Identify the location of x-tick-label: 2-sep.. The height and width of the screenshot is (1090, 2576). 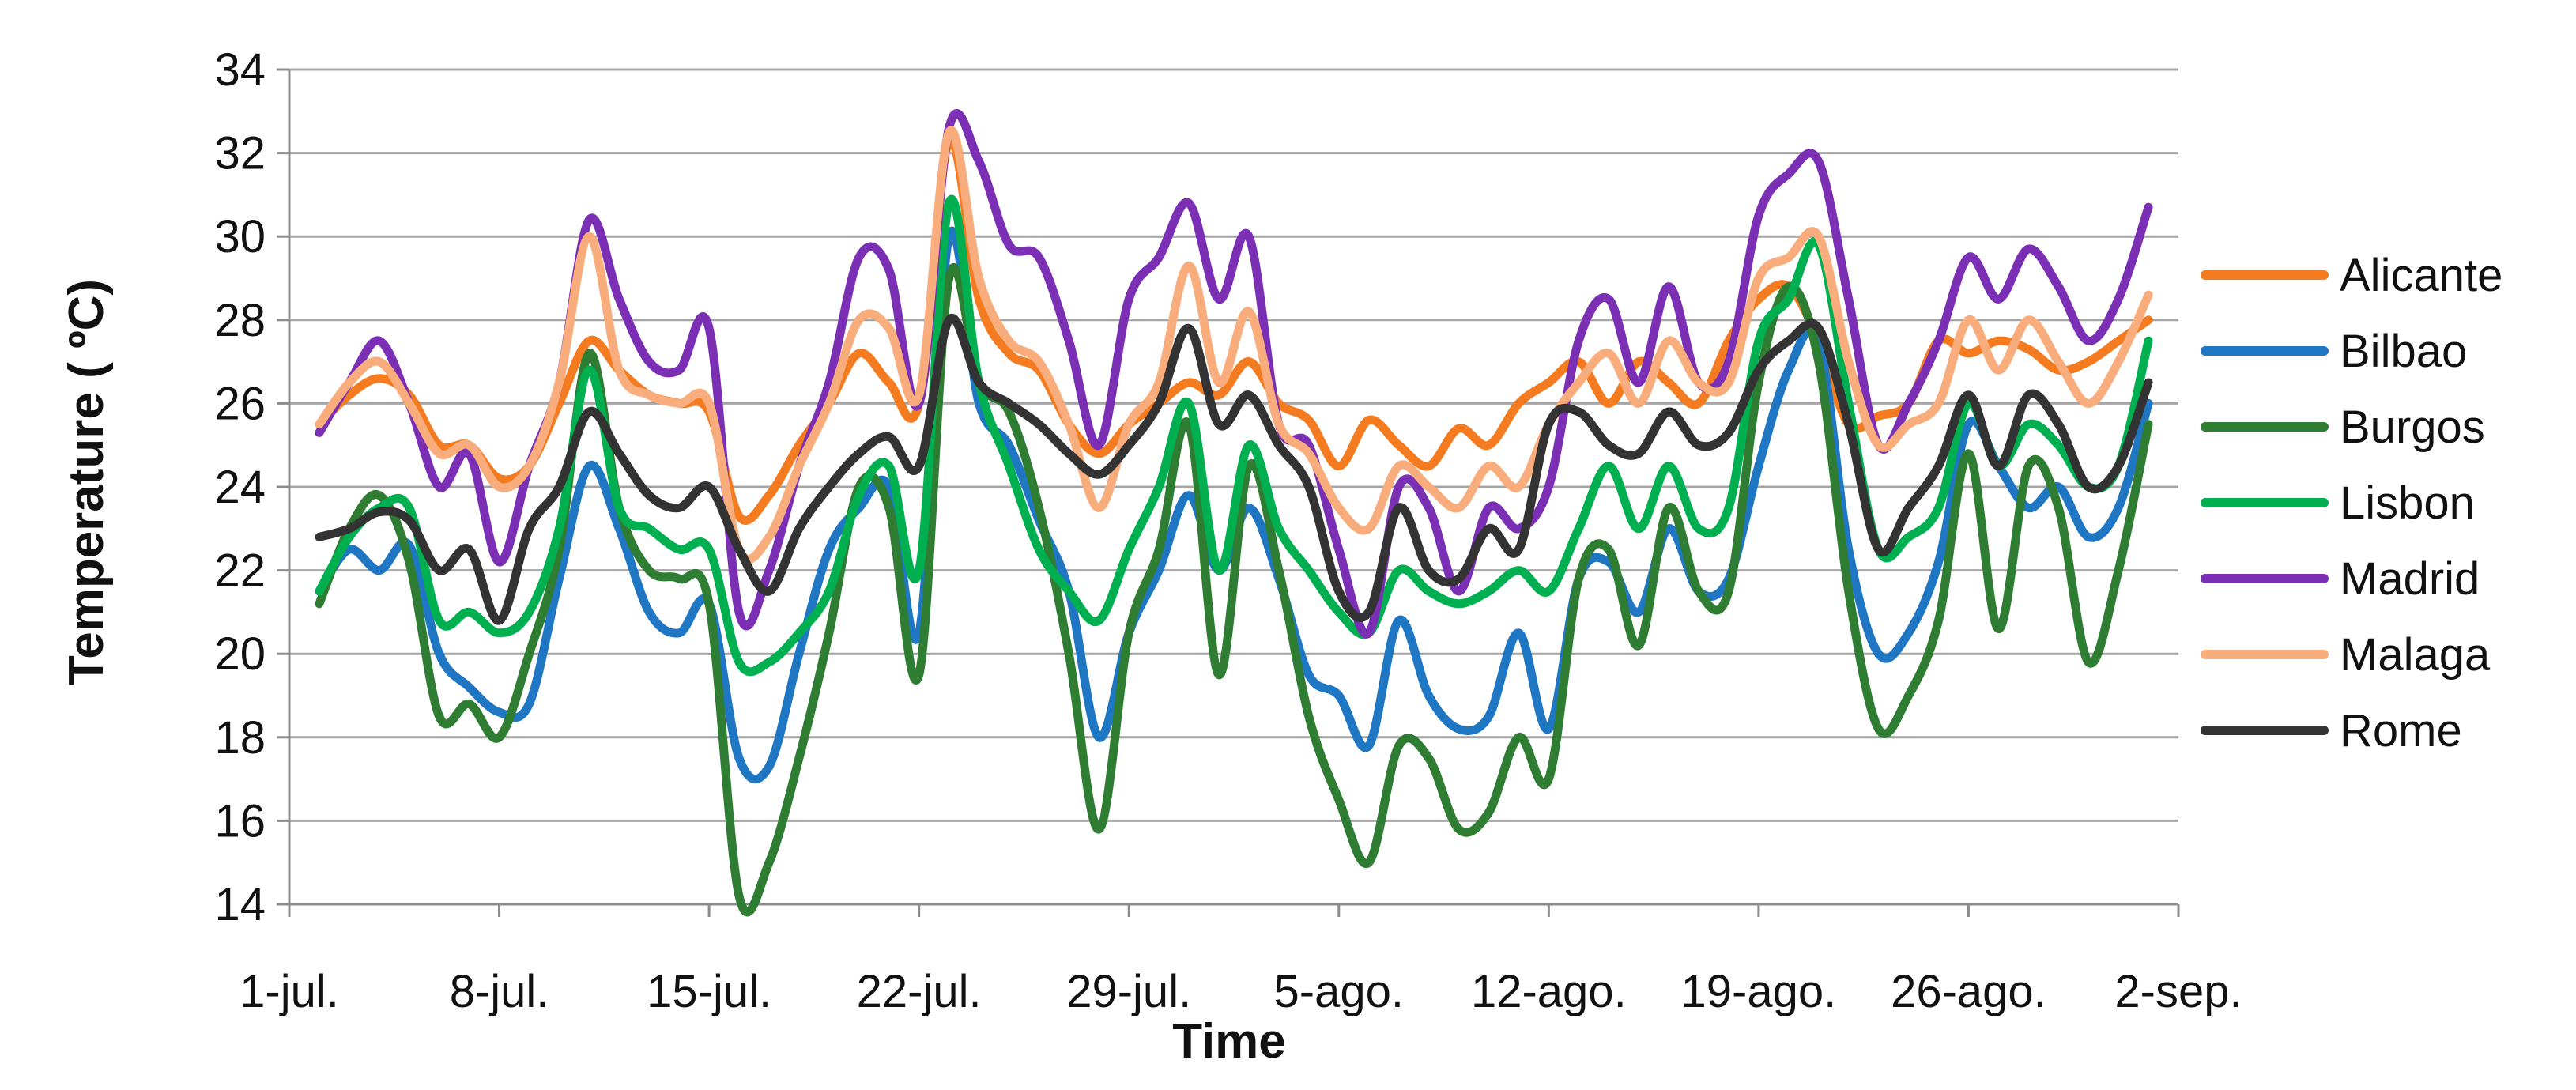
(2178, 992).